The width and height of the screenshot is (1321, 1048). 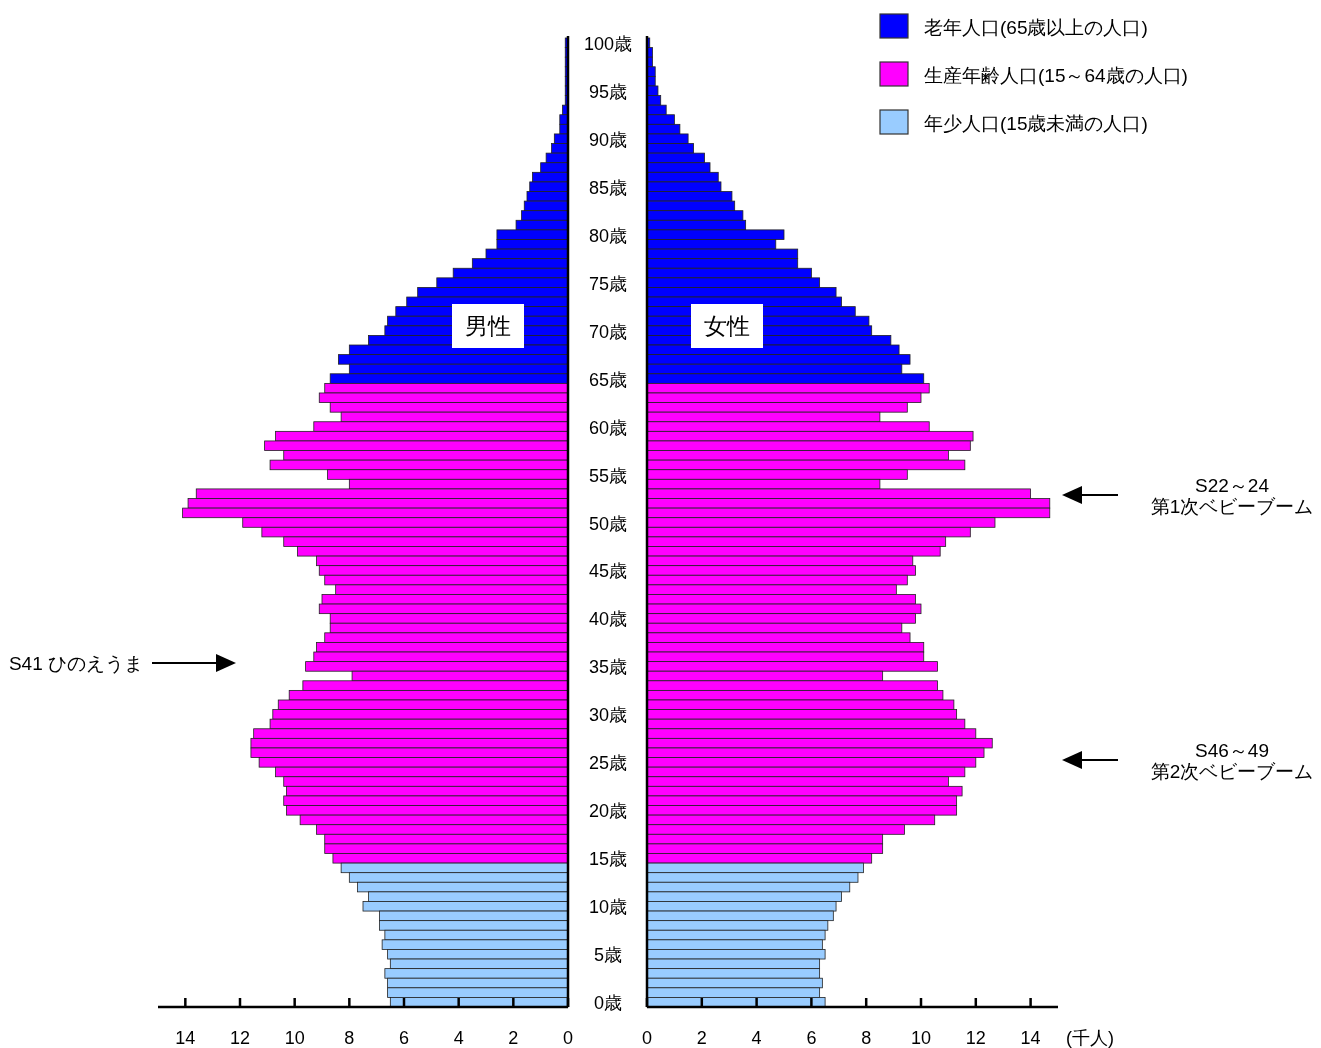 What do you see at coordinates (608, 475) in the screenshot?
I see `y-tick-label: 55歳` at bounding box center [608, 475].